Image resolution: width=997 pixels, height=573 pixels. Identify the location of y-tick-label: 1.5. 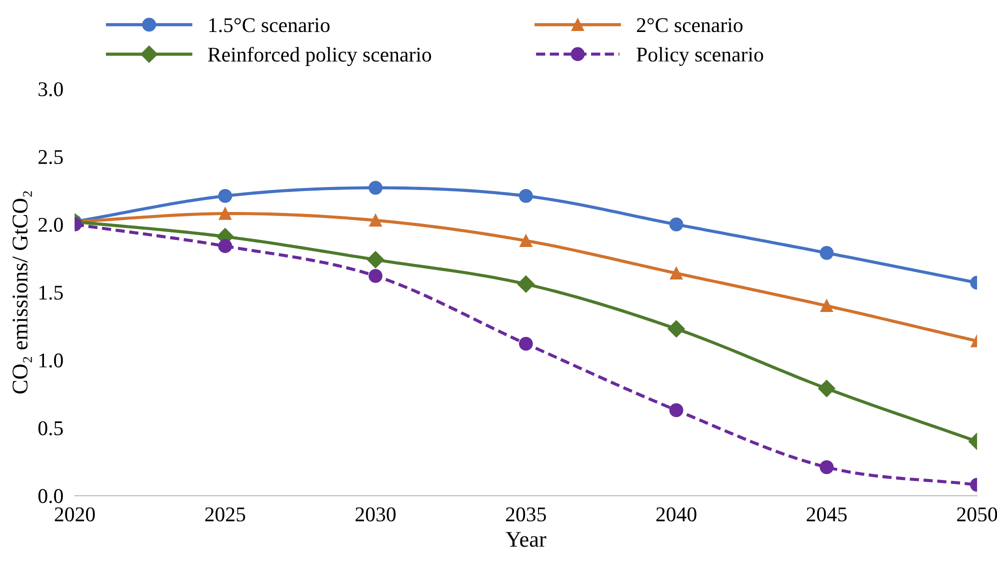
(51, 293).